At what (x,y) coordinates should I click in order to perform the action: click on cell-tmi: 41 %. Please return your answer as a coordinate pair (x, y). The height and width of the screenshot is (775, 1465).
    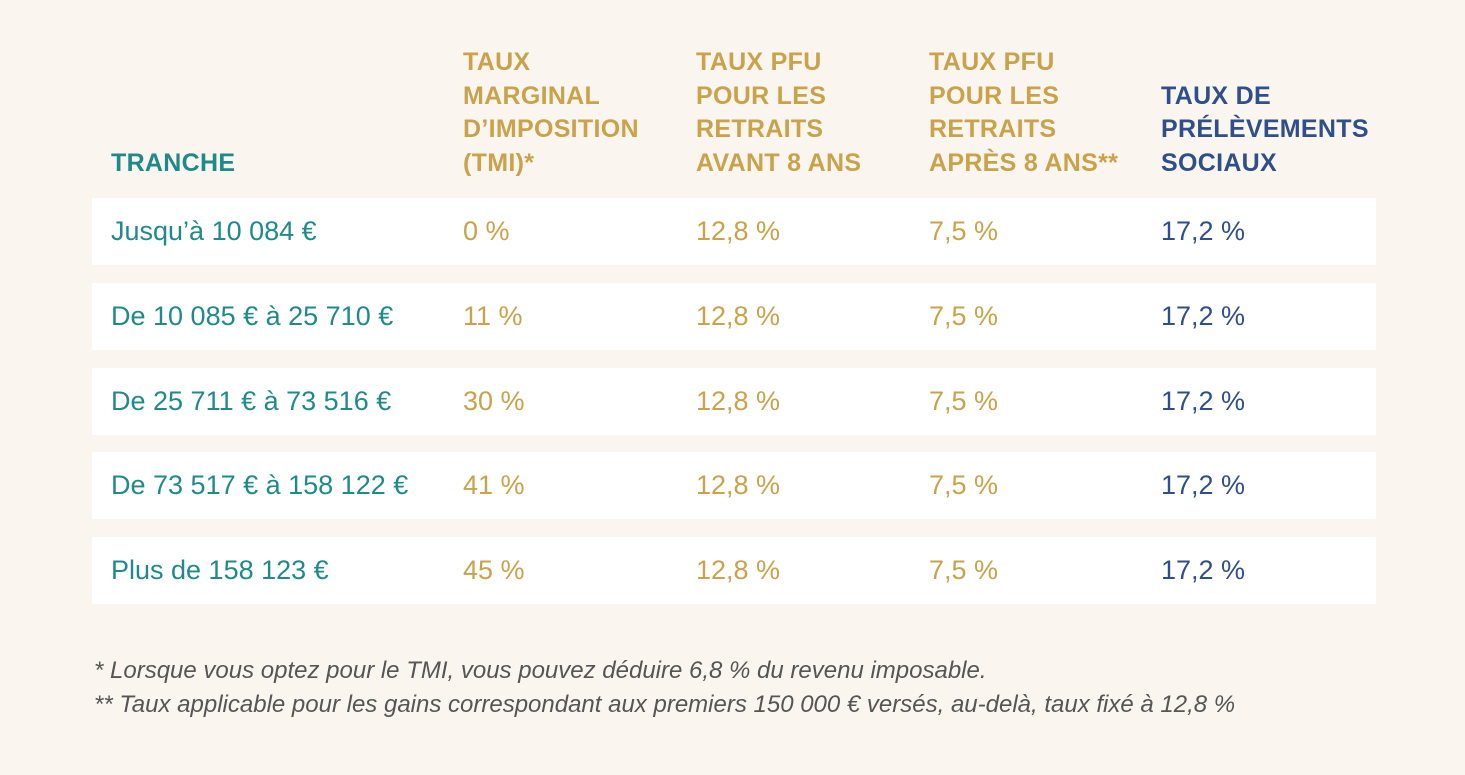
    Looking at the image, I should click on (494, 485).